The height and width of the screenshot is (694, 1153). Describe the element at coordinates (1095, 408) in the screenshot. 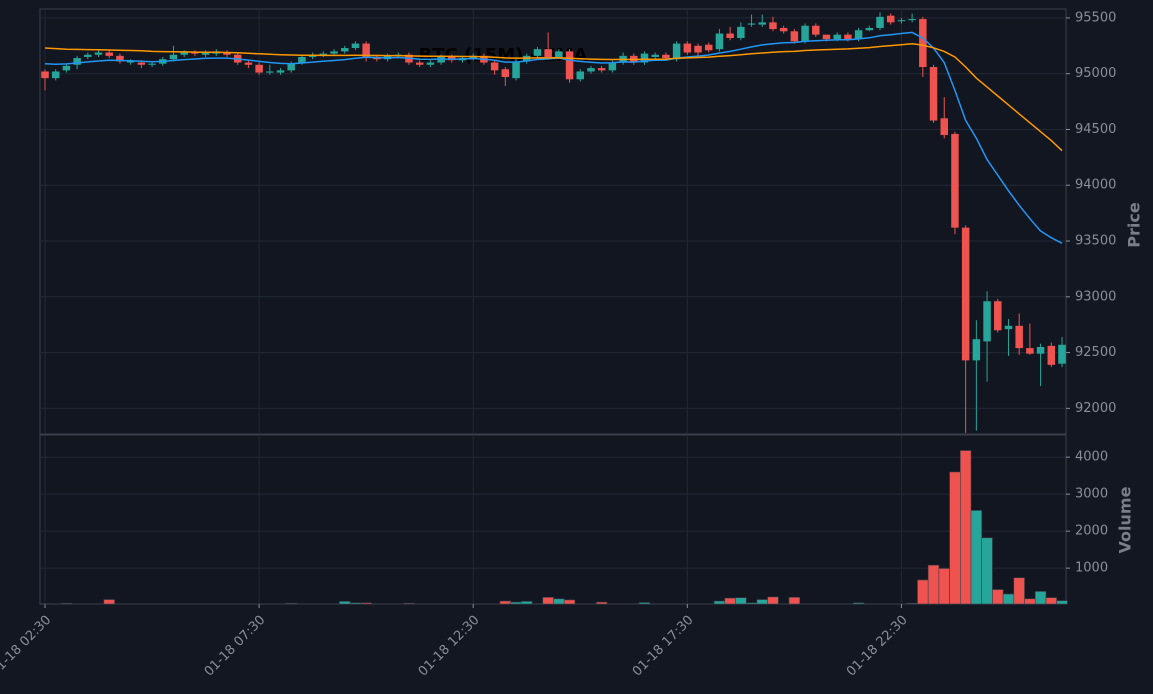

I see `y-tick-label: 92000` at that location.